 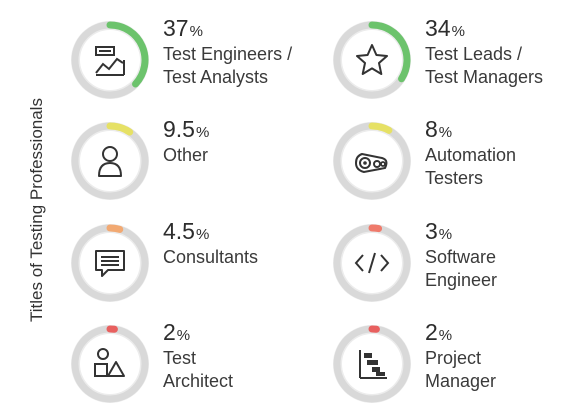 I want to click on percent-value: 37%, so click(x=183, y=28).